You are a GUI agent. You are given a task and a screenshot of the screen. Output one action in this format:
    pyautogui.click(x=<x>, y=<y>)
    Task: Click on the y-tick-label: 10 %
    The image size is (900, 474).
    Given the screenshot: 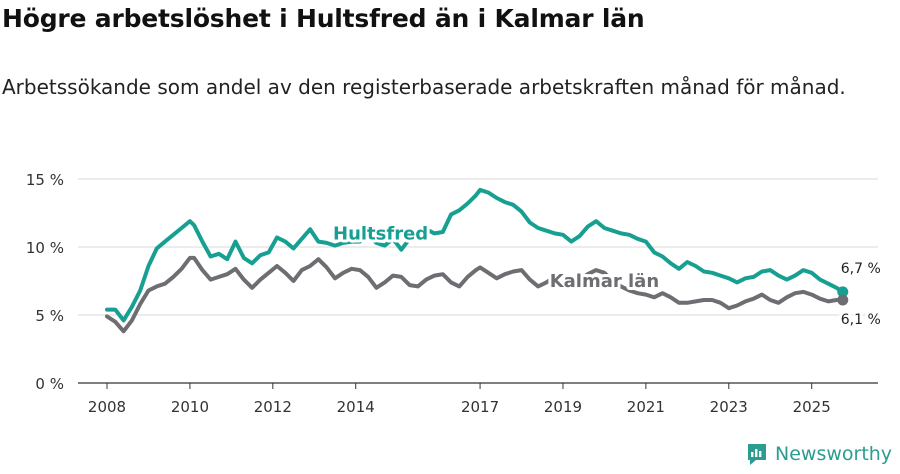 What is the action you would take?
    pyautogui.click(x=45, y=248)
    